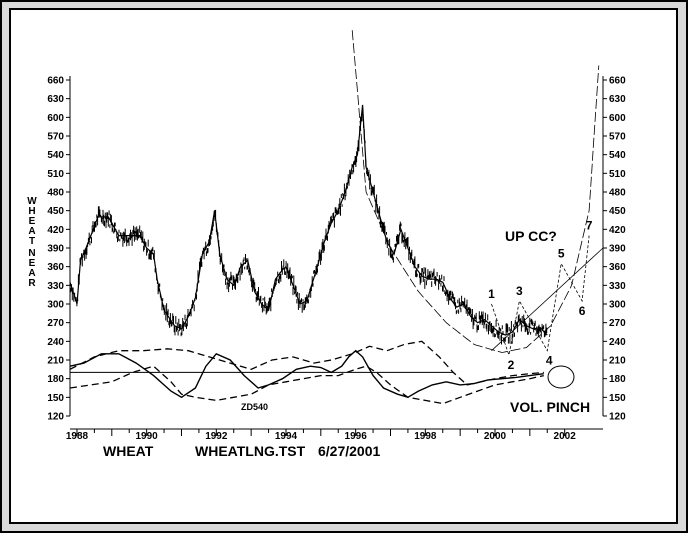 The height and width of the screenshot is (533, 688). I want to click on right-tick-label: 390, so click(617, 249).